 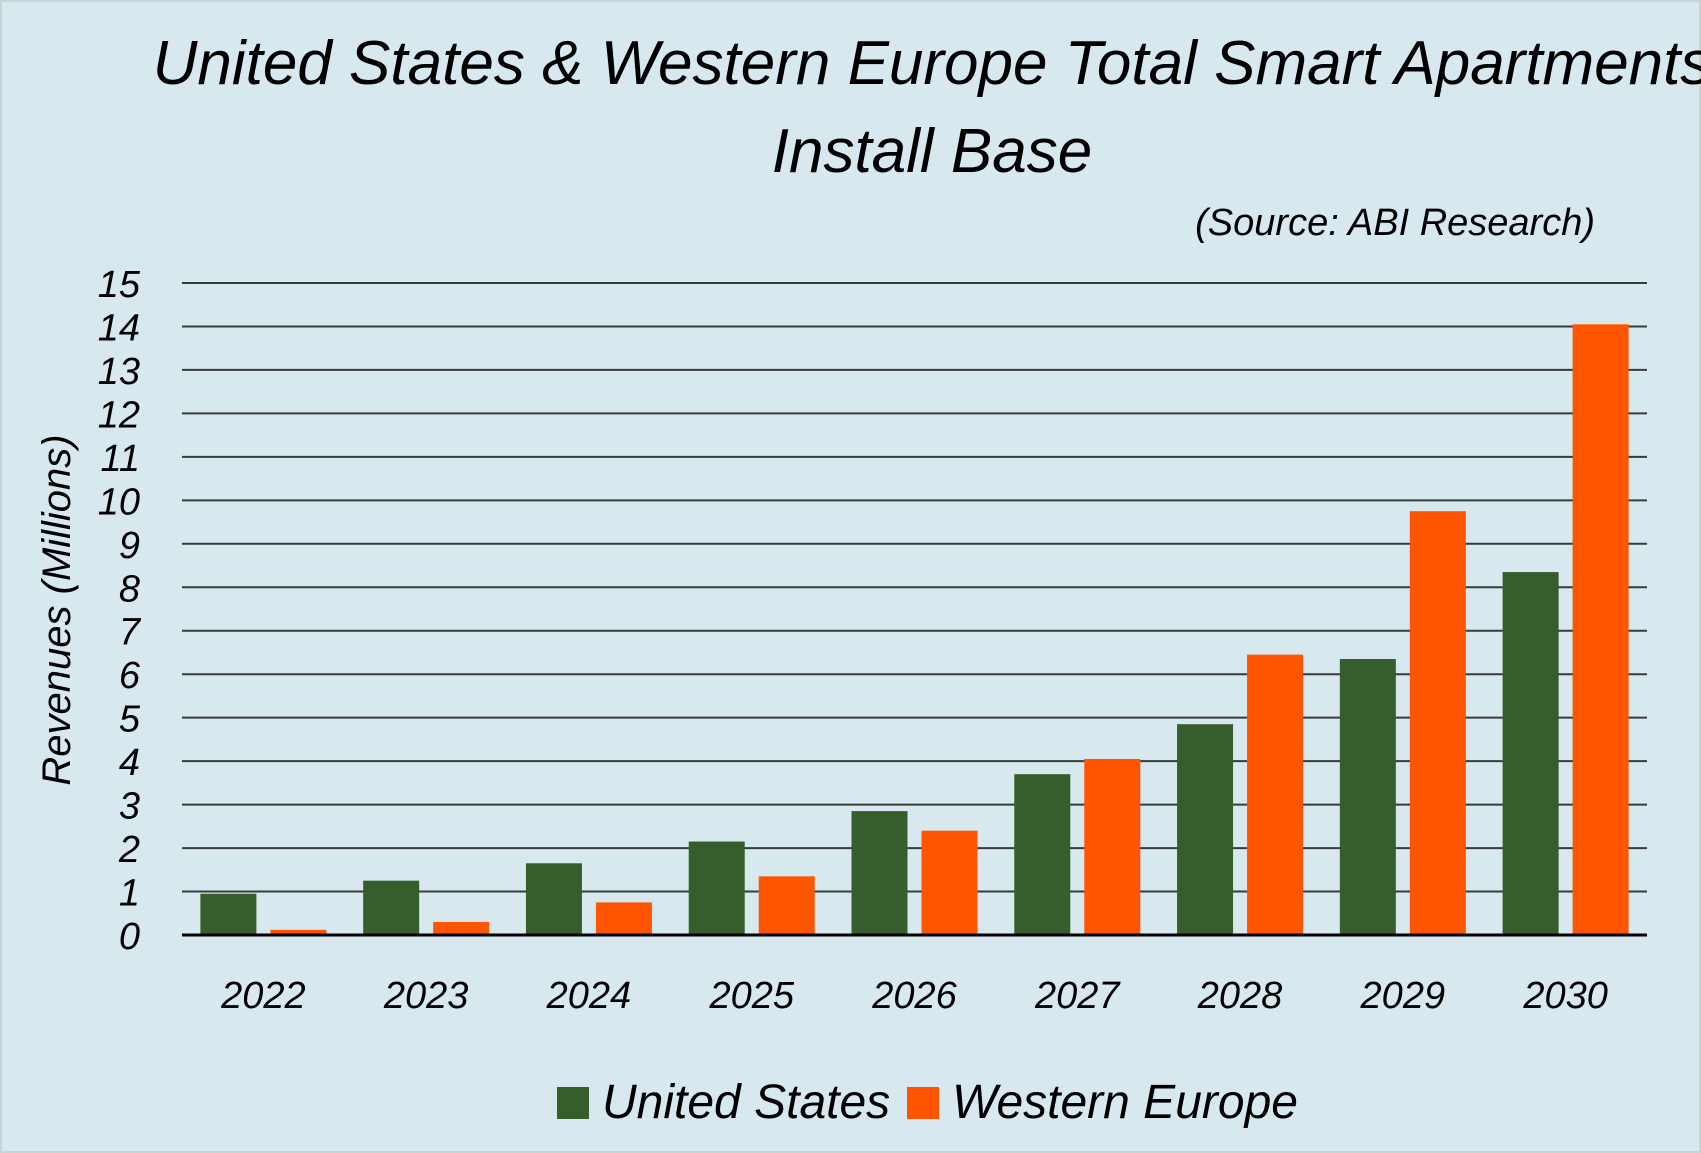 What do you see at coordinates (298, 932) in the screenshot?
I see `bar-western-europe-2022` at bounding box center [298, 932].